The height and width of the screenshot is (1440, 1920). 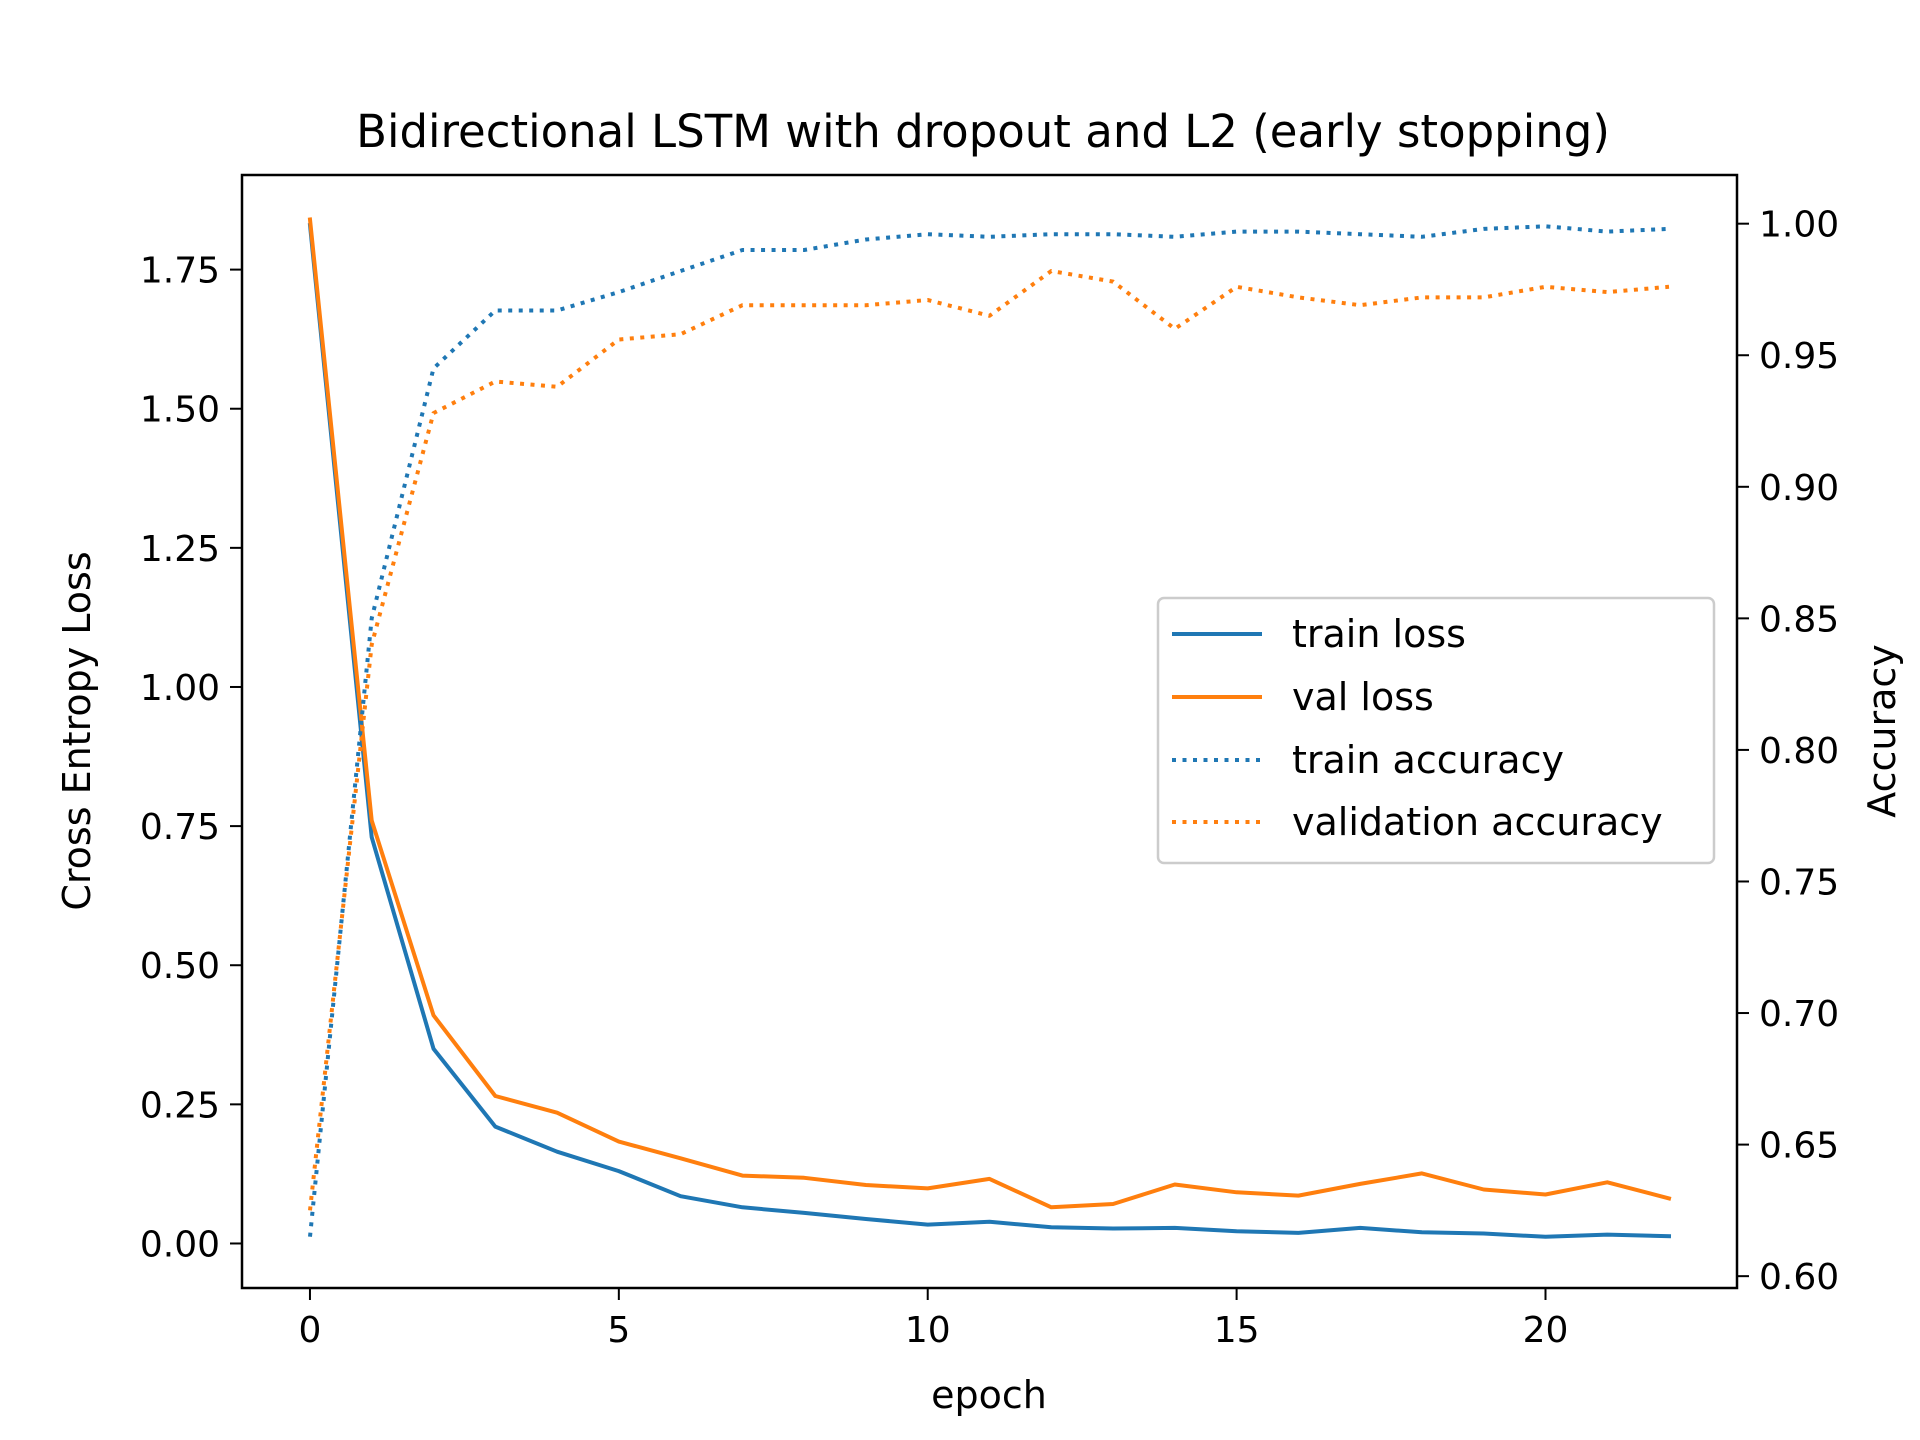 What do you see at coordinates (180, 271) in the screenshot?
I see `y-left-tick-label: 1.75` at bounding box center [180, 271].